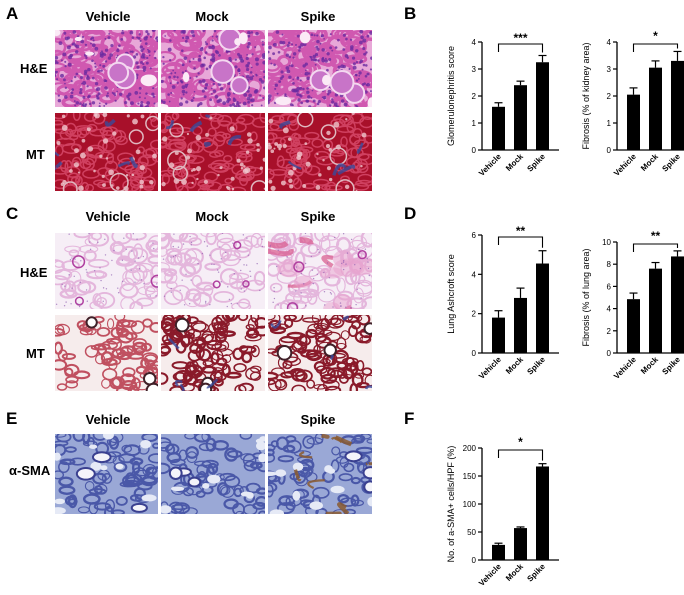 Image resolution: width=684 pixels, height=595 pixels. Describe the element at coordinates (12, 213) in the screenshot. I see `panel-label-c: C` at that location.